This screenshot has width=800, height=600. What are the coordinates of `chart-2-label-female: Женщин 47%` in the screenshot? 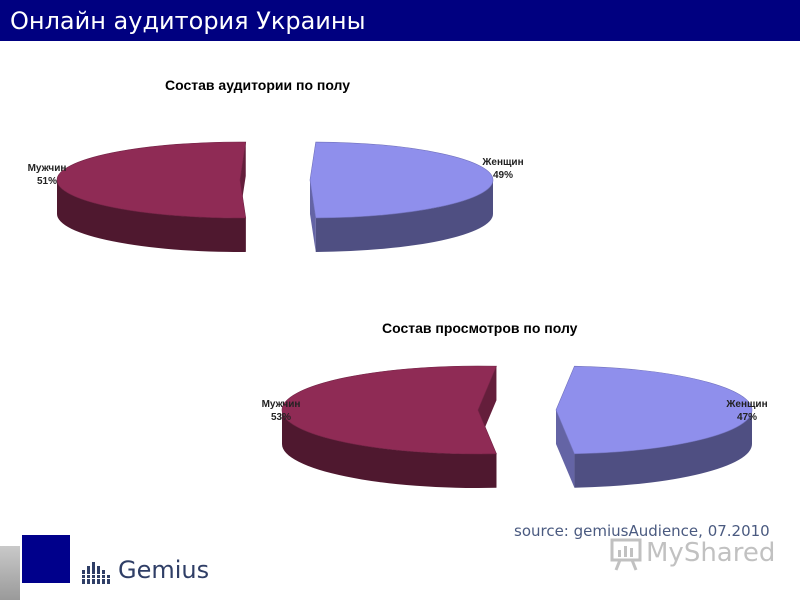 It's located at (747, 411).